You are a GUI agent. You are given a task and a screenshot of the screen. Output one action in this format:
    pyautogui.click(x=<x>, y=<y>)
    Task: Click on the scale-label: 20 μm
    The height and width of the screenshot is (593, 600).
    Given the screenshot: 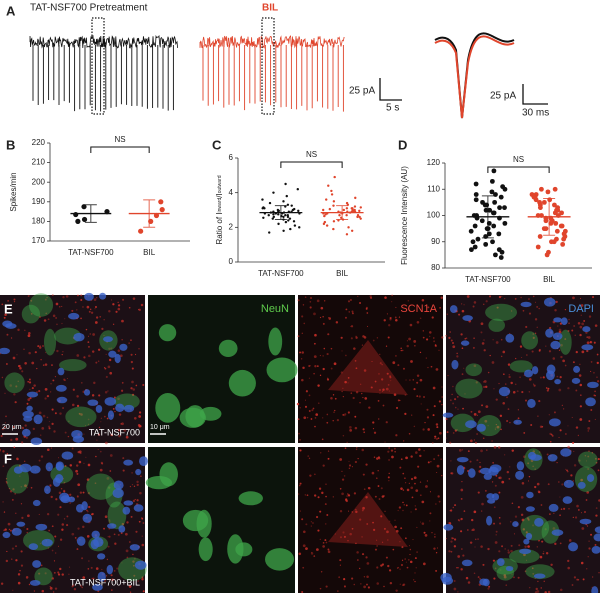 What is the action you would take?
    pyautogui.click(x=12, y=427)
    